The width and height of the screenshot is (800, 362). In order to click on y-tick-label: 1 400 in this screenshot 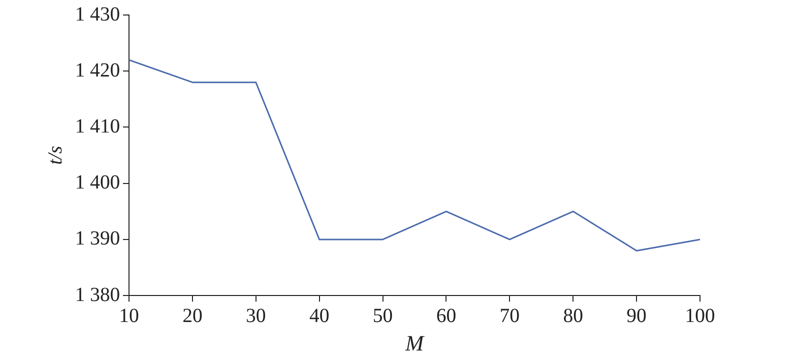, I will do `click(97, 183)`.